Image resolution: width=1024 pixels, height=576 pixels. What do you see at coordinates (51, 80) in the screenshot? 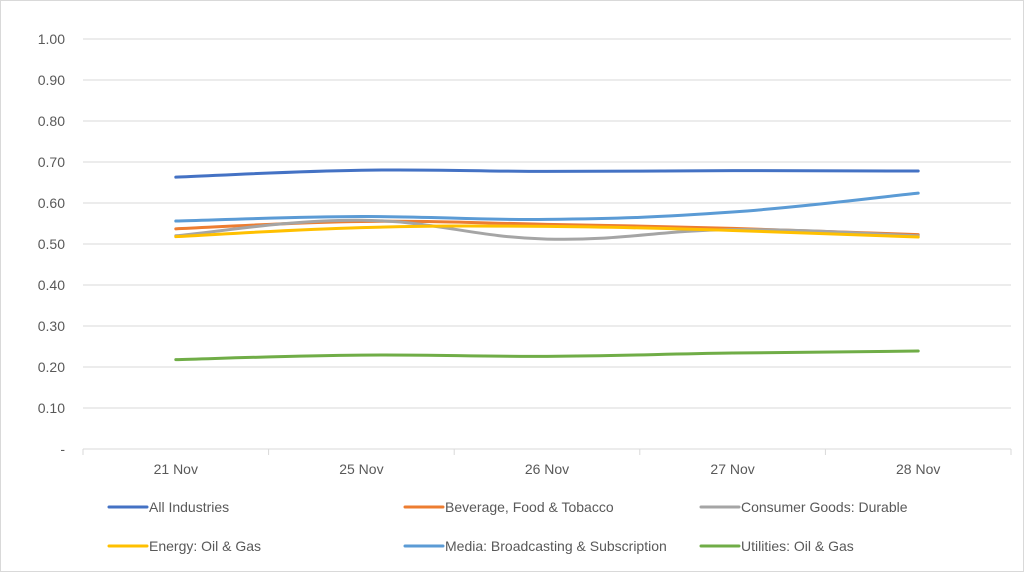
I see `y-tick-label: 0.90` at bounding box center [51, 80].